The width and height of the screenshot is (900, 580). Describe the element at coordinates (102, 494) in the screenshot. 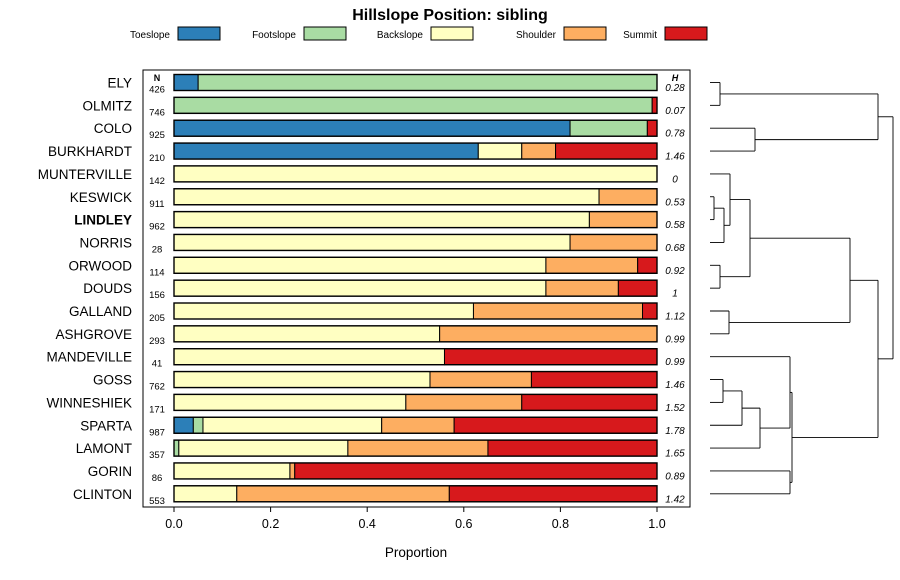

I see `row-label: CLINTON` at that location.